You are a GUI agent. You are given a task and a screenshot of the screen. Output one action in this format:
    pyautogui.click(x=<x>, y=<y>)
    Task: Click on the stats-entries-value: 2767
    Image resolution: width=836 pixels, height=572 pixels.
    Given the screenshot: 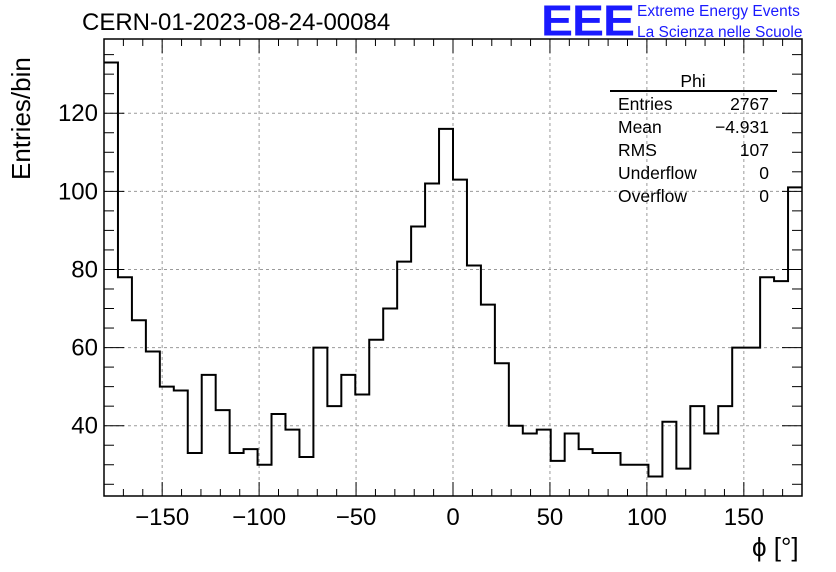 What is the action you would take?
    pyautogui.click(x=749, y=104)
    